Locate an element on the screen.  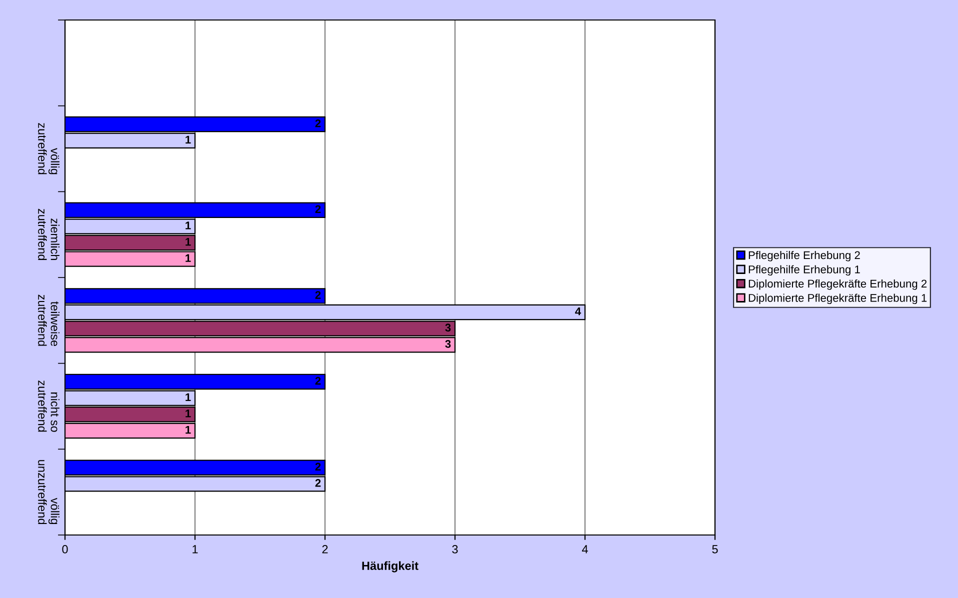
y-tick-label: teilweise zutreffend is located at coordinates (49, 320).